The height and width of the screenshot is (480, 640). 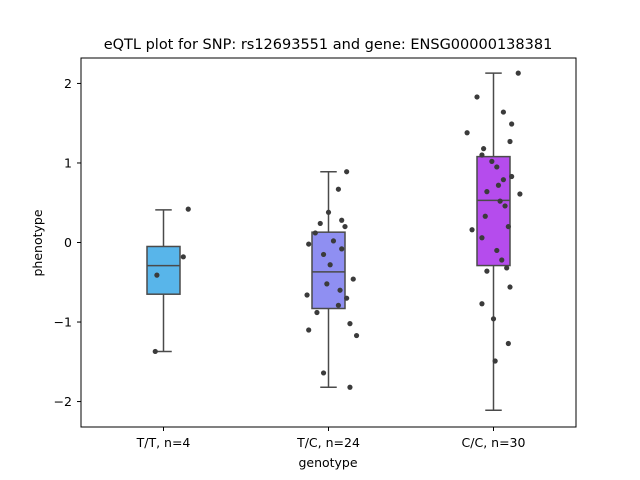 I want to click on y-tick-label: 0, so click(x=68, y=242).